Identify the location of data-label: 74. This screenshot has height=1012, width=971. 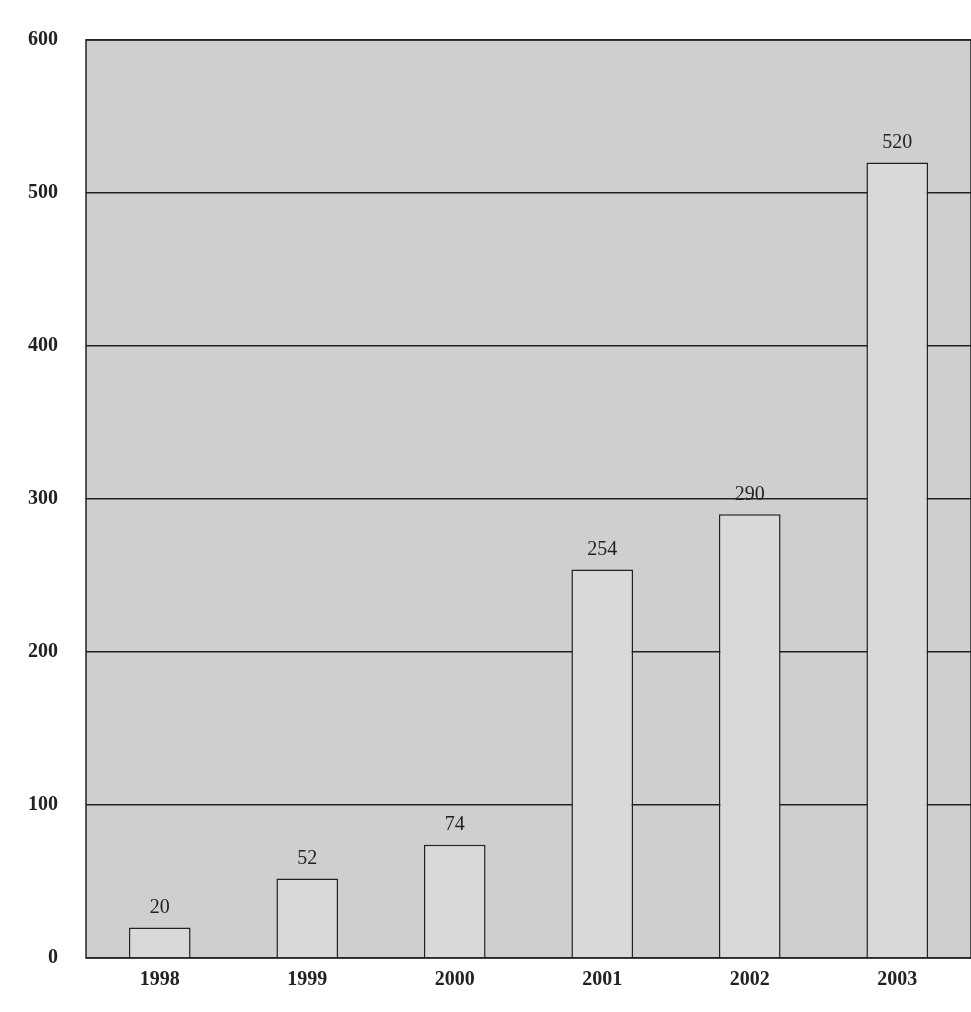
(454, 823).